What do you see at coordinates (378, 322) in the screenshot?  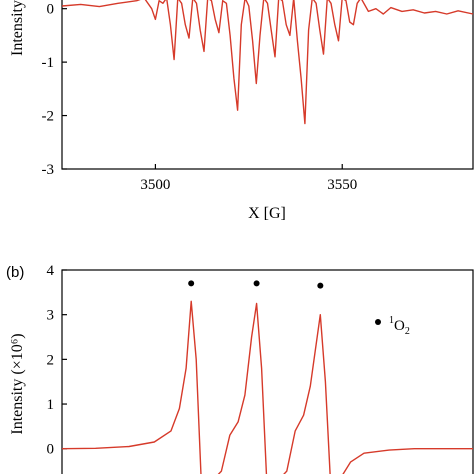 I see `panel-b-legend-marker` at bounding box center [378, 322].